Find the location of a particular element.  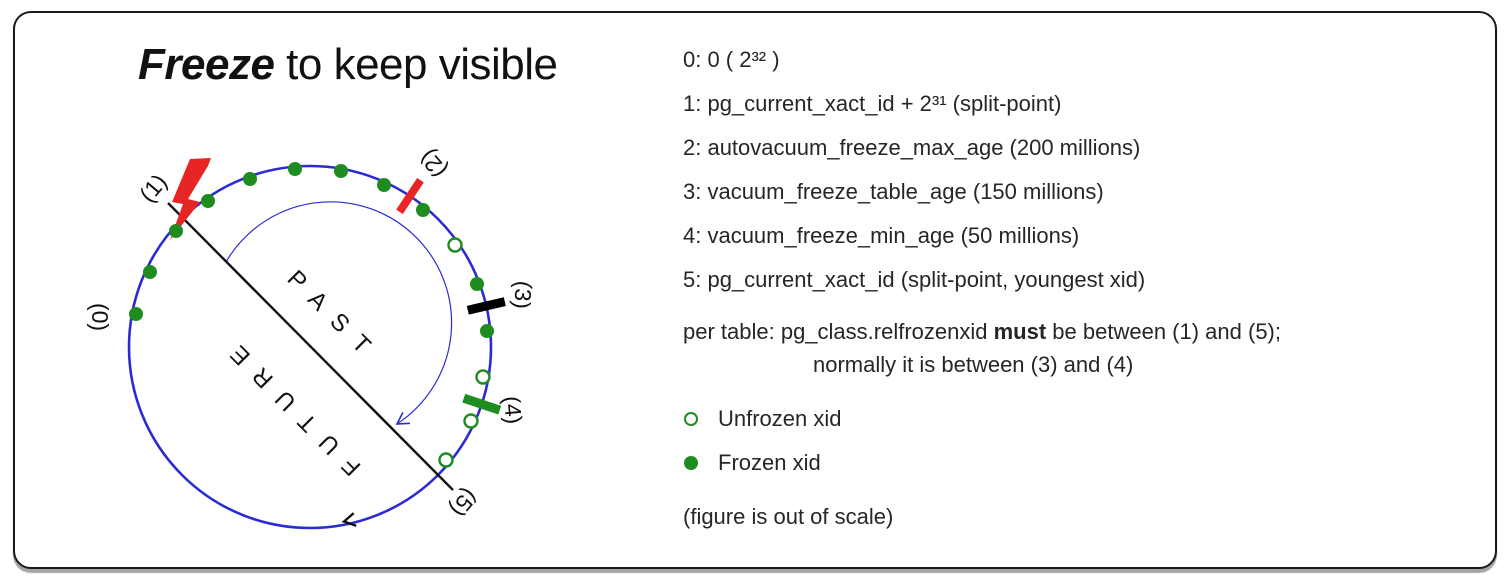

past-region-label: PAST is located at coordinates (334, 317).